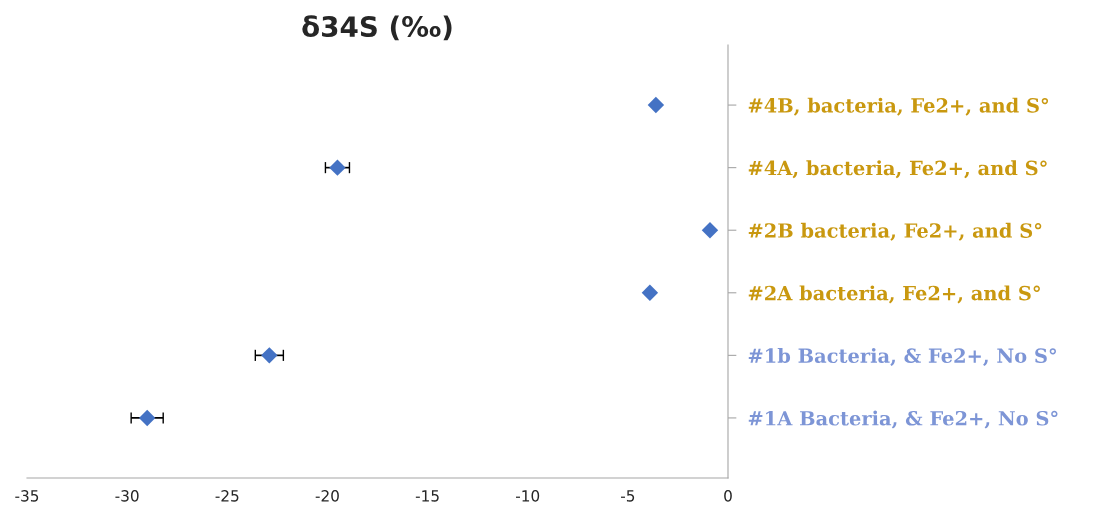  What do you see at coordinates (728, 496) in the screenshot?
I see `x-tick-label: 0` at bounding box center [728, 496].